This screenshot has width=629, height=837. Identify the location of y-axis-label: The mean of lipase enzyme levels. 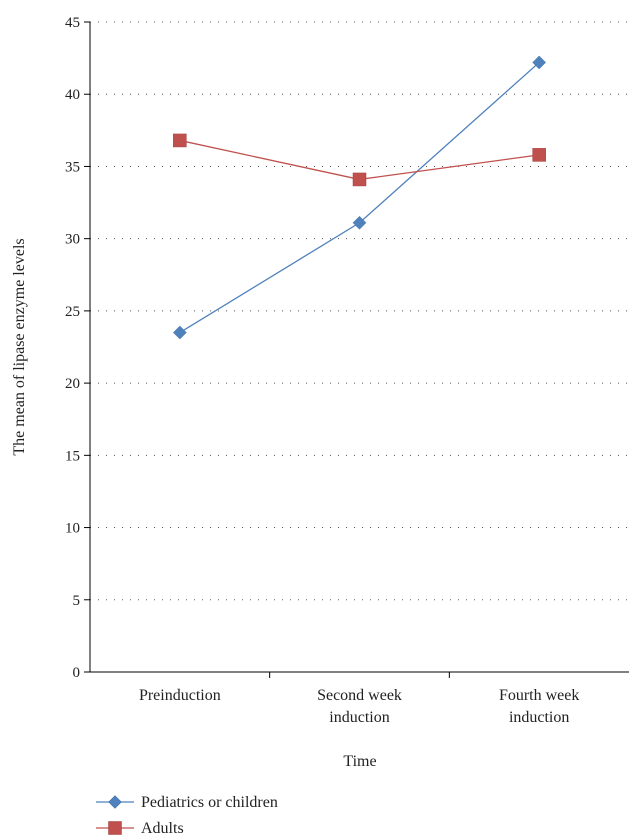
(19, 346).